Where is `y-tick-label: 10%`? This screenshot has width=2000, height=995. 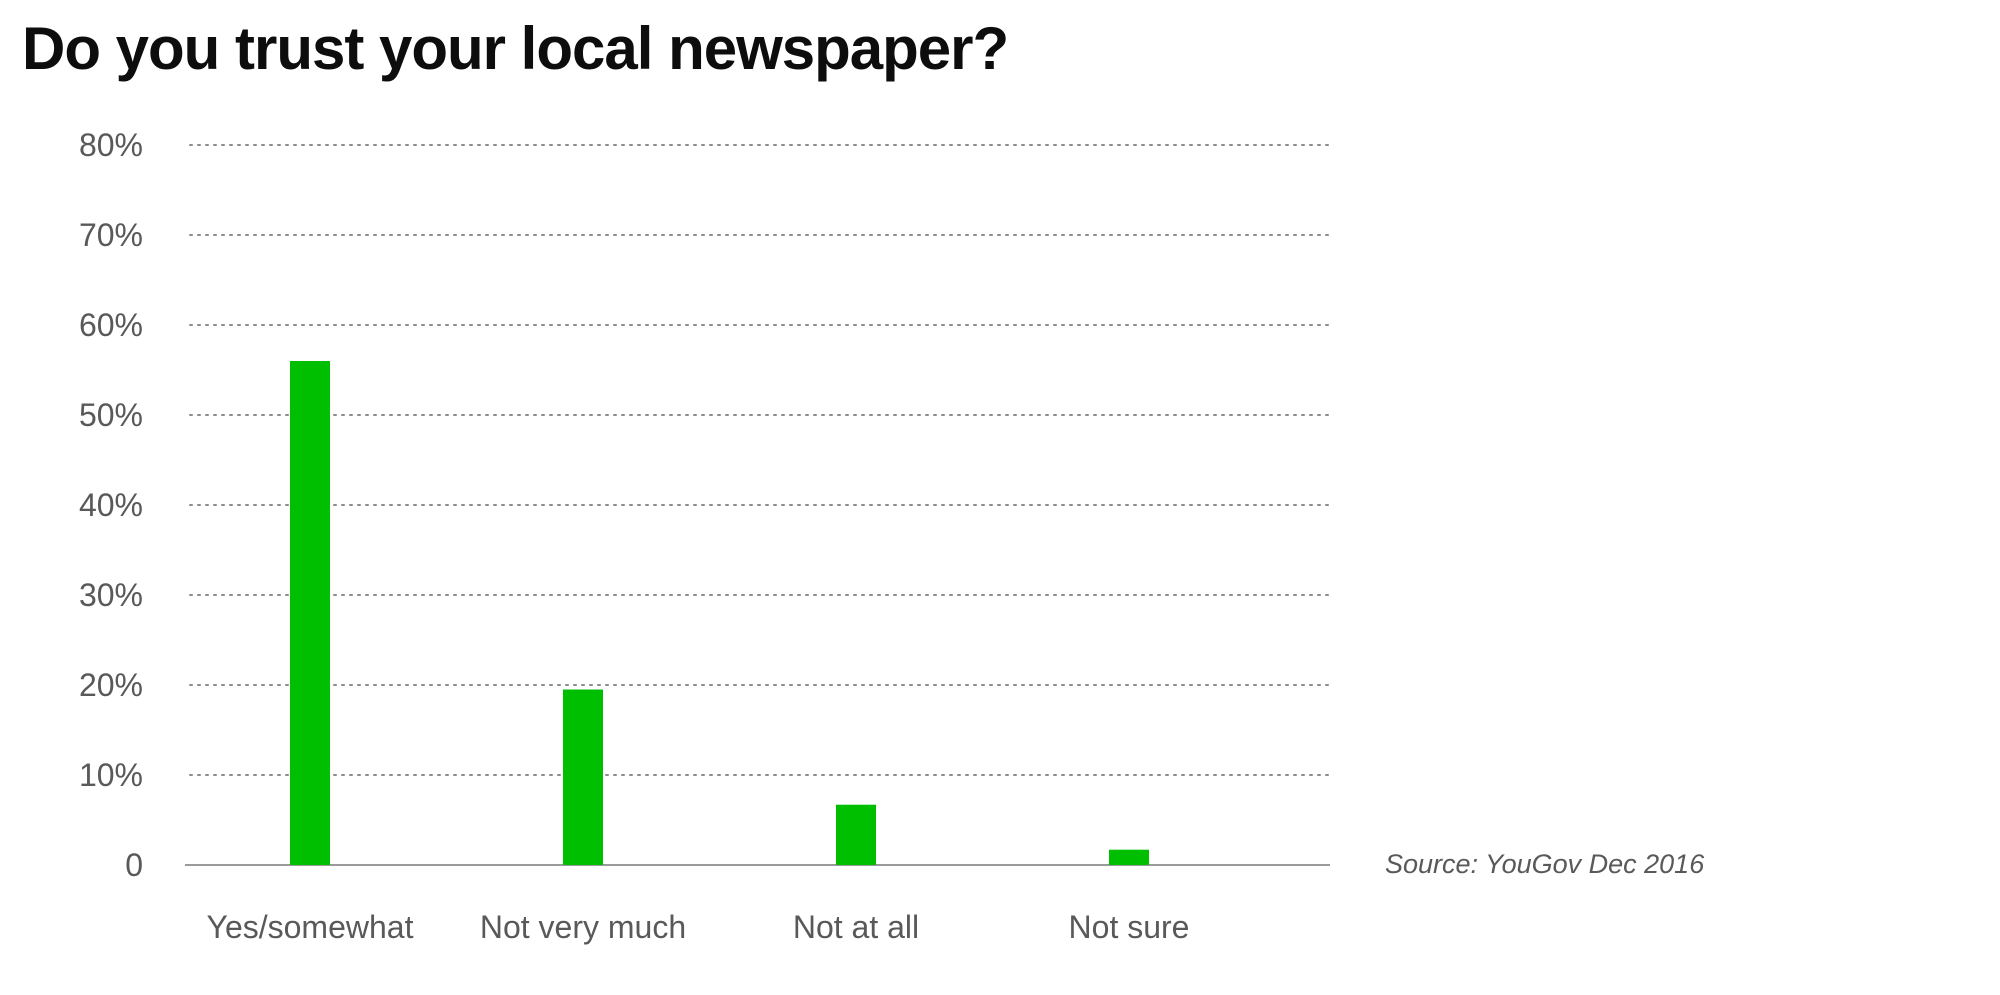 y-tick-label: 10% is located at coordinates (111, 775).